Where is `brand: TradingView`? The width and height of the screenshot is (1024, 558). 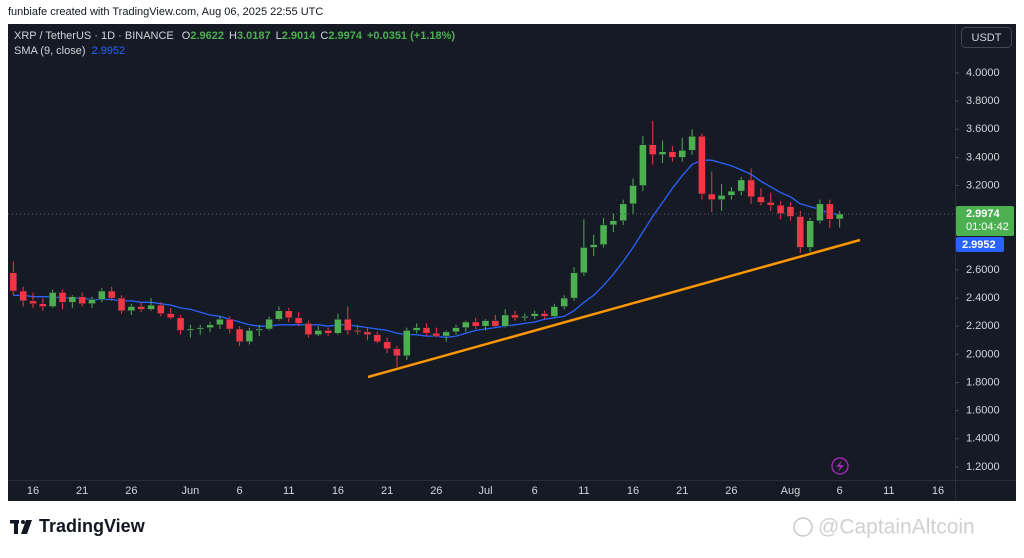
brand: TradingView is located at coordinates (92, 526).